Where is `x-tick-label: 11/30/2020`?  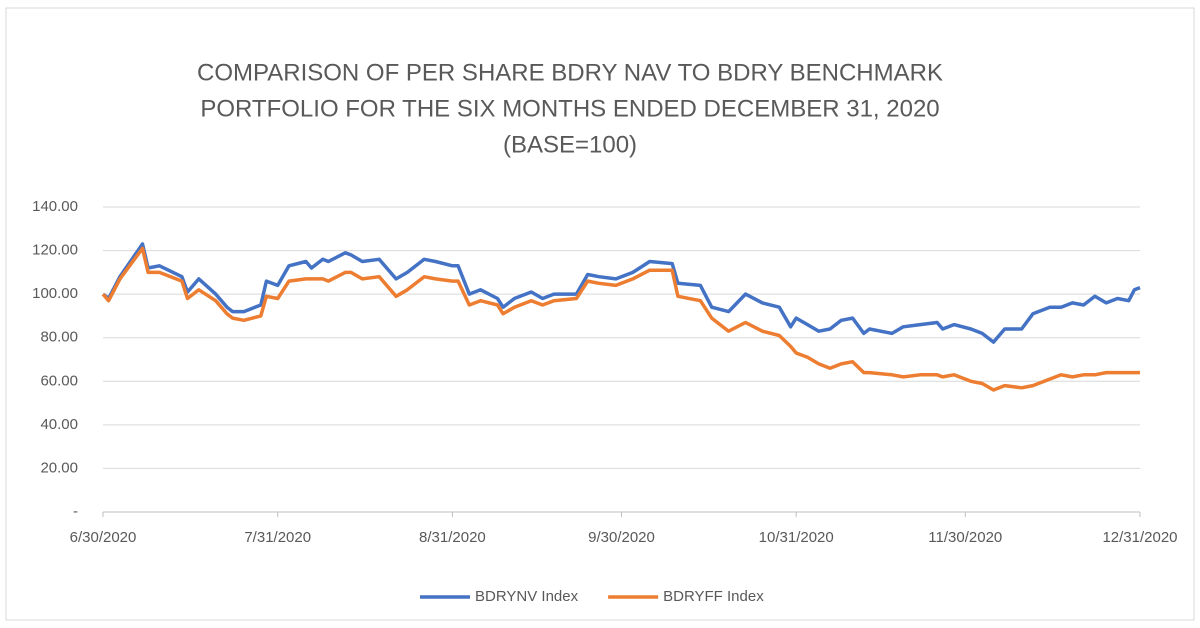 x-tick-label: 11/30/2020 is located at coordinates (965, 537).